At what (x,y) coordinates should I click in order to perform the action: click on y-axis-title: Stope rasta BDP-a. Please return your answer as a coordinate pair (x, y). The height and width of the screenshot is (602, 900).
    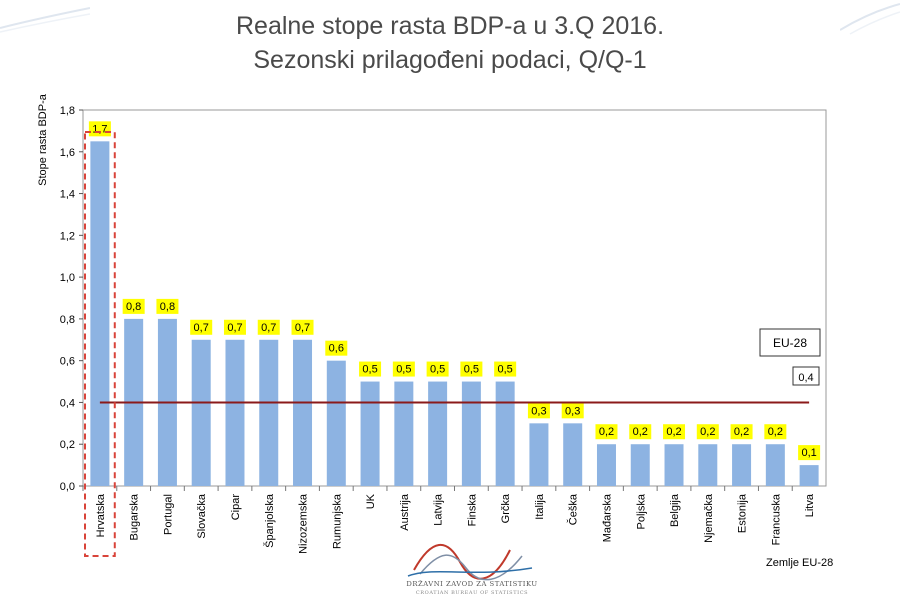
    Looking at the image, I should click on (43, 139).